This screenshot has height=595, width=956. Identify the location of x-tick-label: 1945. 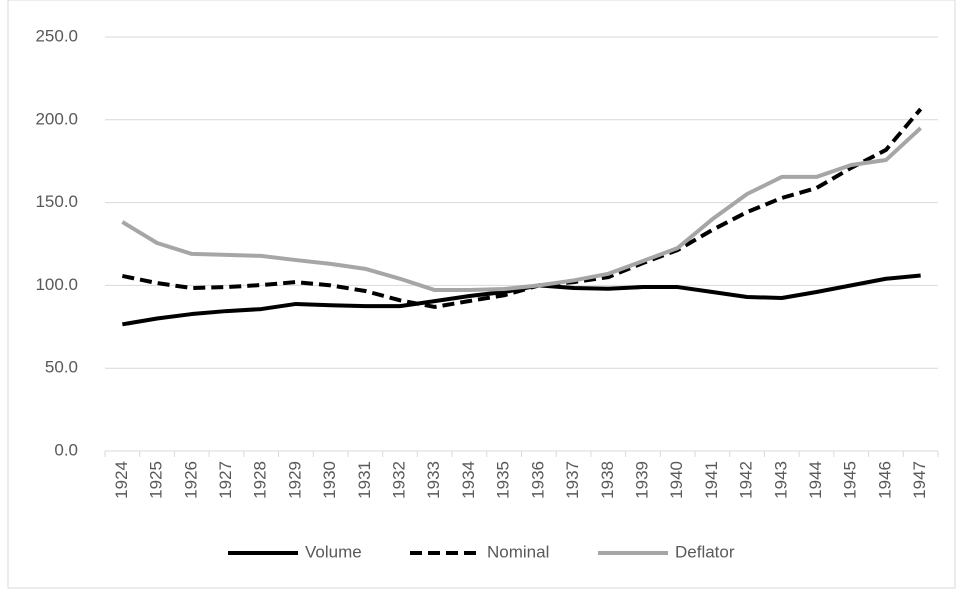
(850, 480).